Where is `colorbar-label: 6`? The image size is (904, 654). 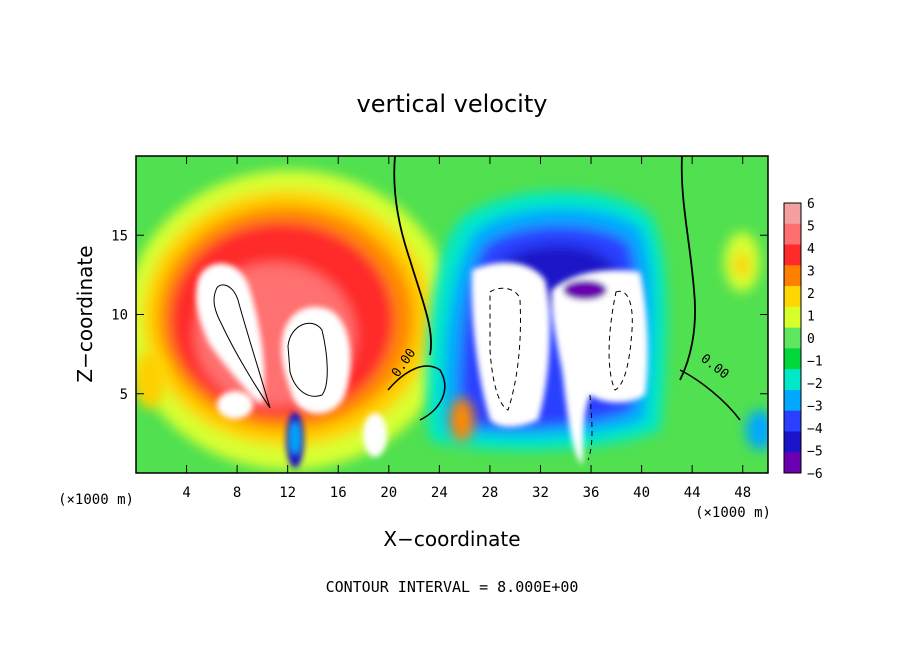 colorbar-label: 6 is located at coordinates (811, 204).